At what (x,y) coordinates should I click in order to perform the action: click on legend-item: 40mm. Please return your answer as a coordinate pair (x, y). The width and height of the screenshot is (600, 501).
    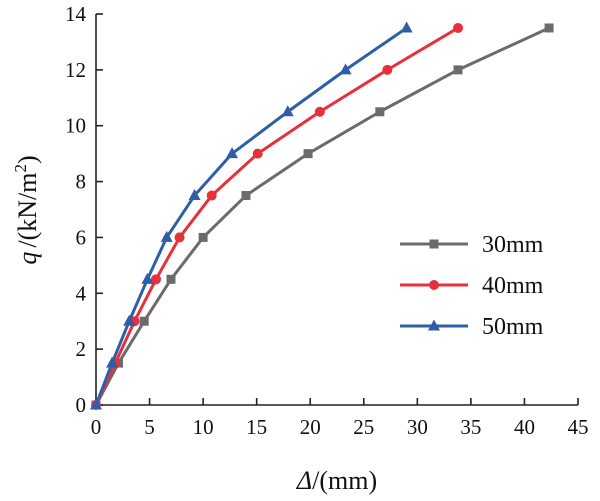
    Looking at the image, I should click on (472, 286).